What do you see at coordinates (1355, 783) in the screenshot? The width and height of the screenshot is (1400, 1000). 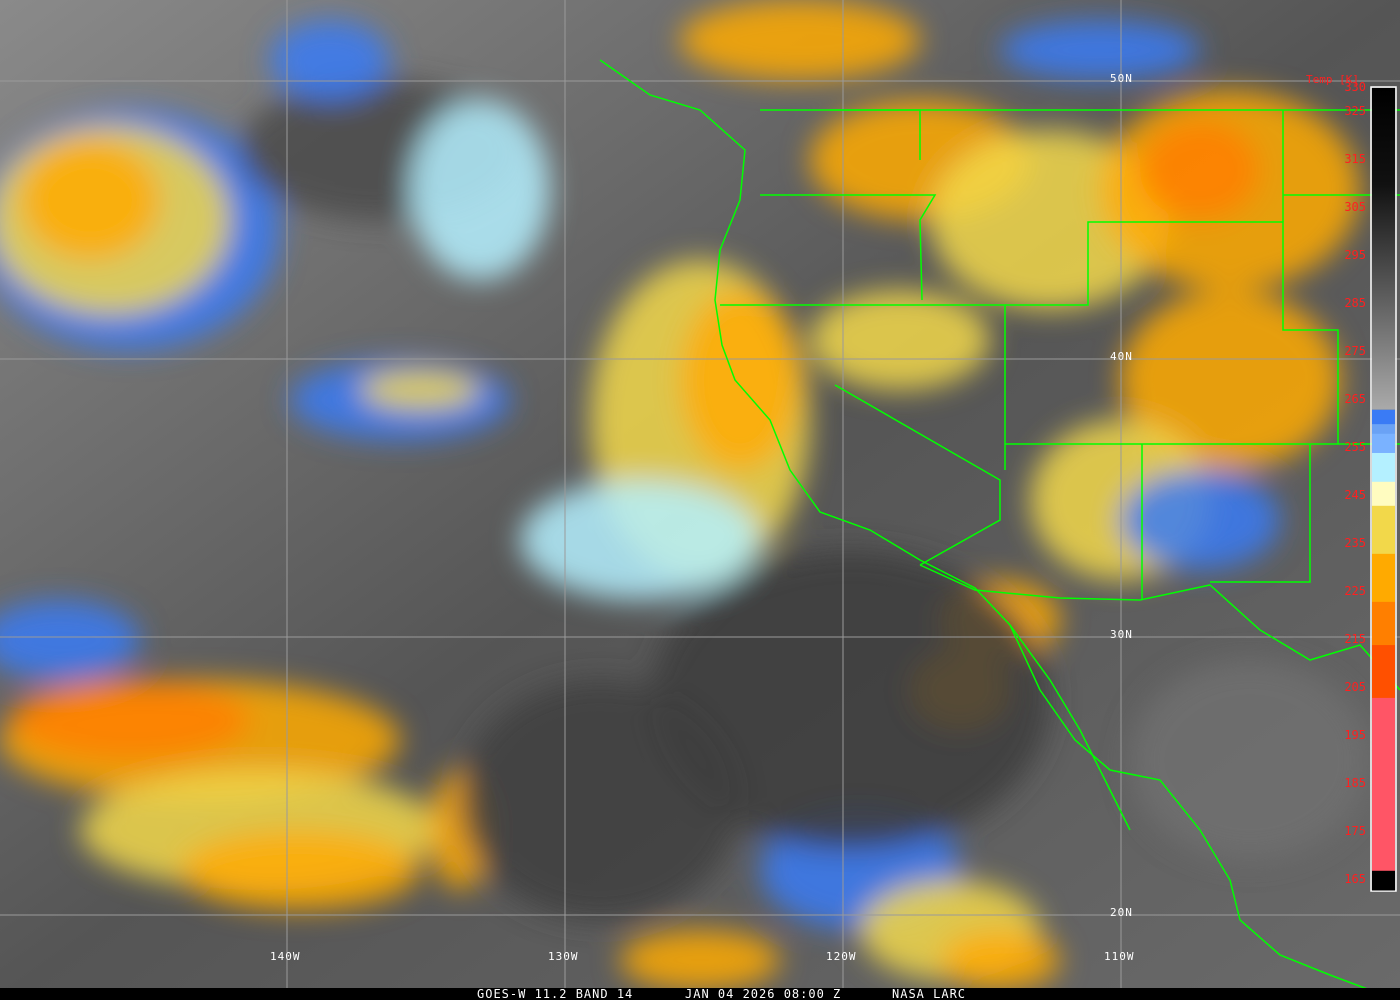 I see `colorbar-tick-label: 185` at bounding box center [1355, 783].